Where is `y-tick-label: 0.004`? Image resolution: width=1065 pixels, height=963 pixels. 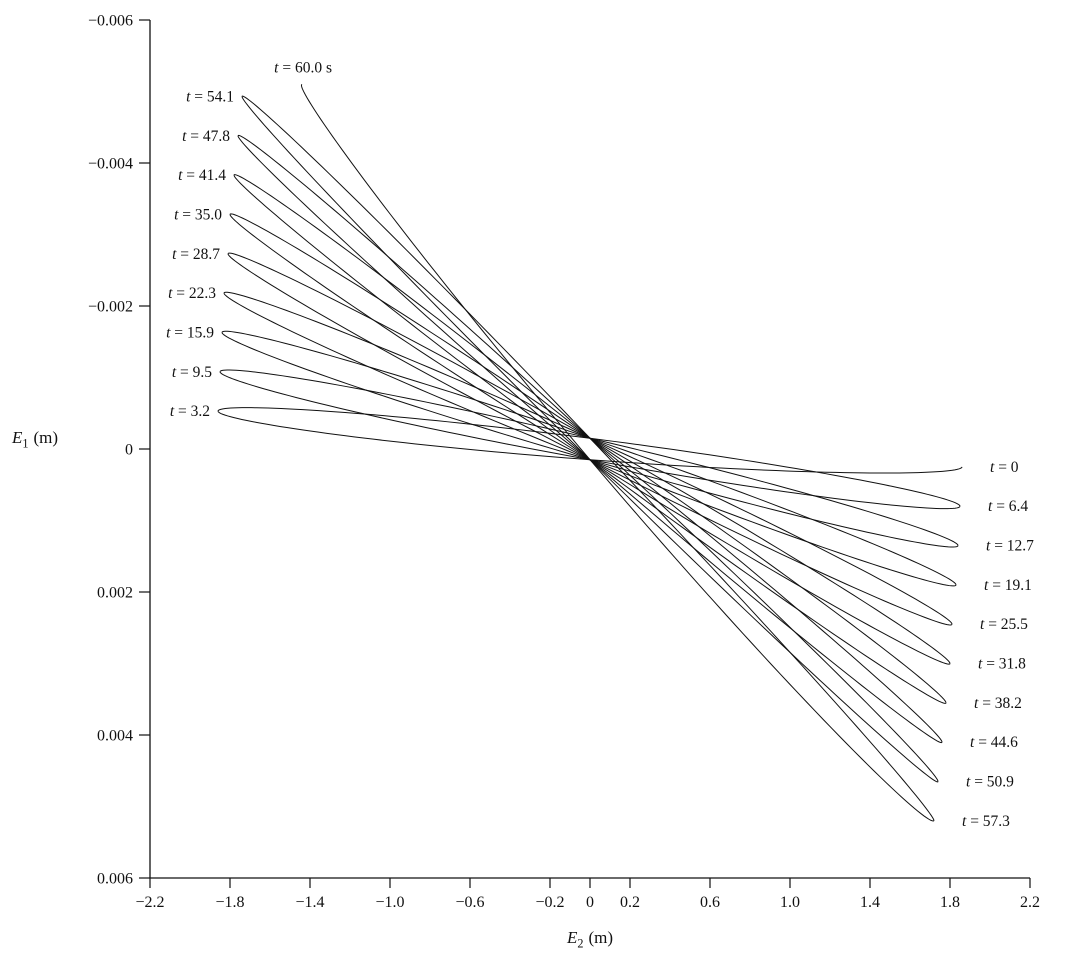
y-tick-label: 0.004 is located at coordinates (115, 736).